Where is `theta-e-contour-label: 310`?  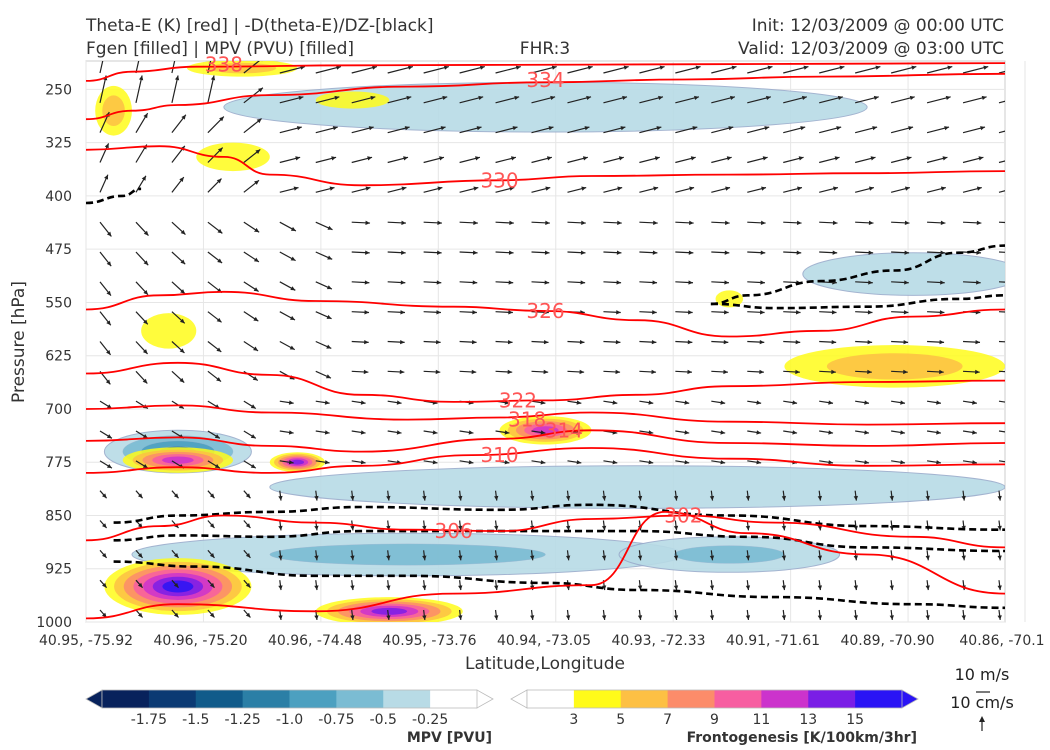
theta-e-contour-label: 310 is located at coordinates (499, 455).